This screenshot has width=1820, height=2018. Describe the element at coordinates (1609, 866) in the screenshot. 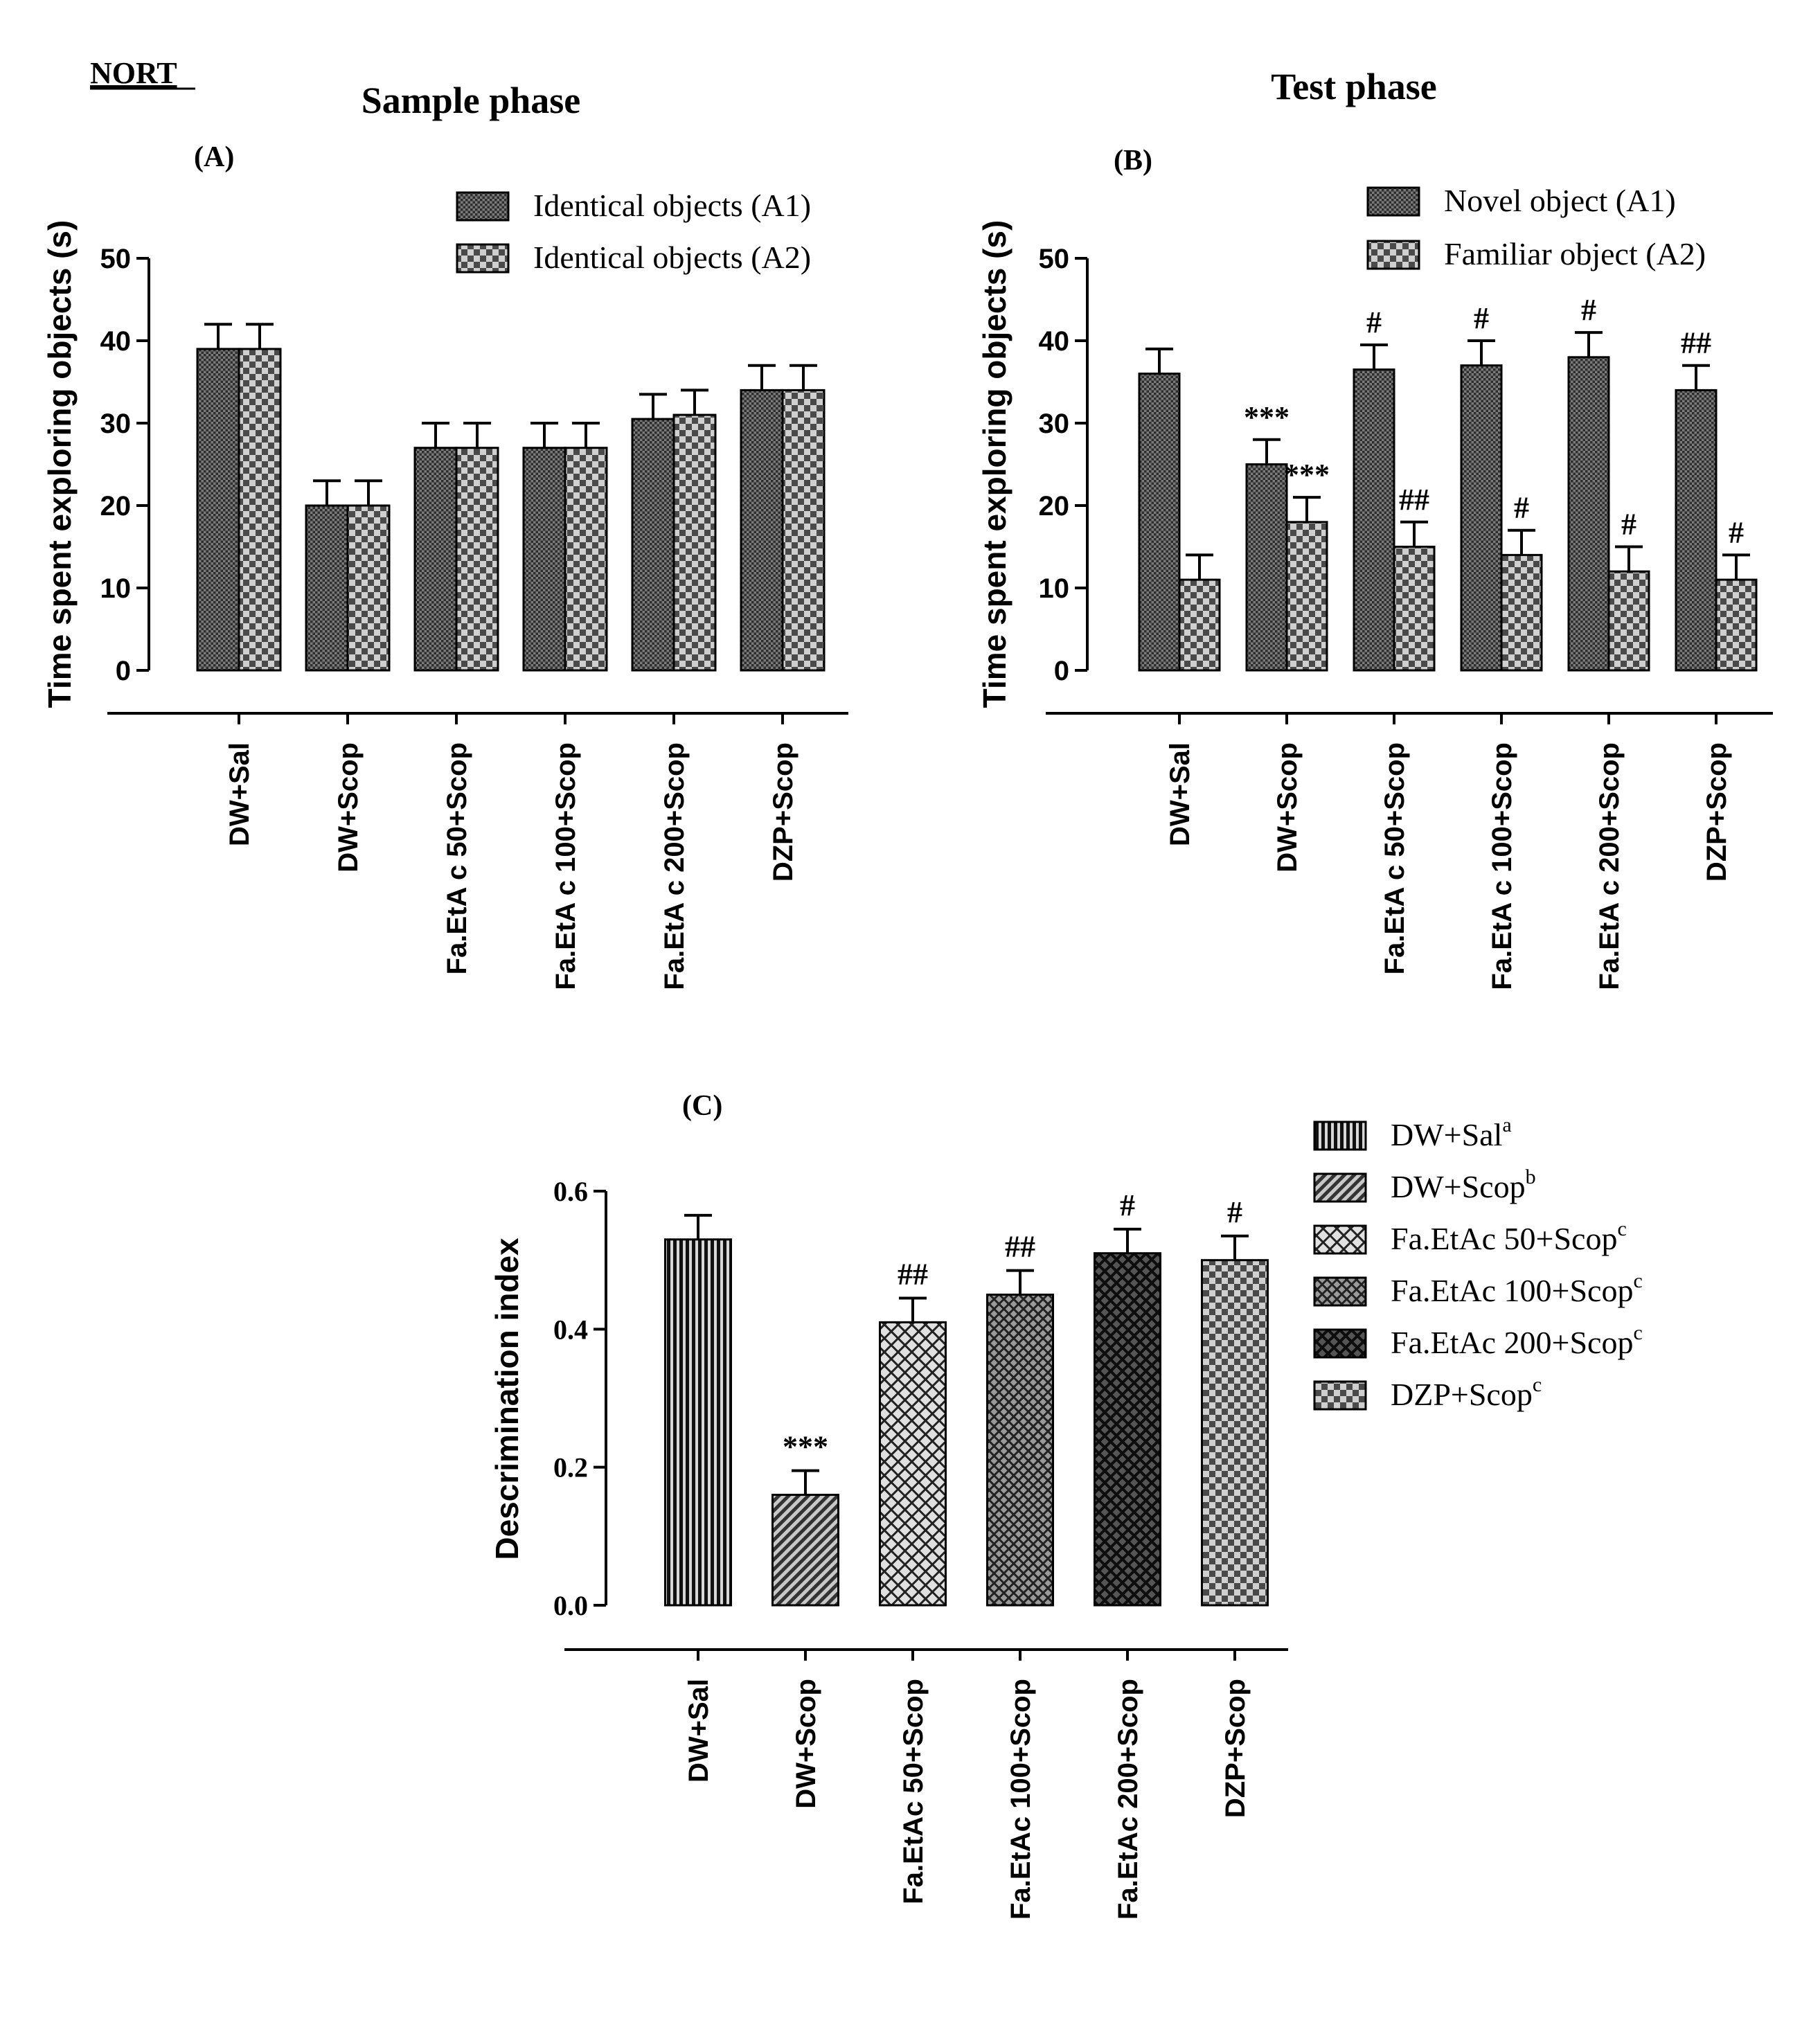

I see `panel-b-x-tick-label: Fa.EtA c 200+Scop` at that location.